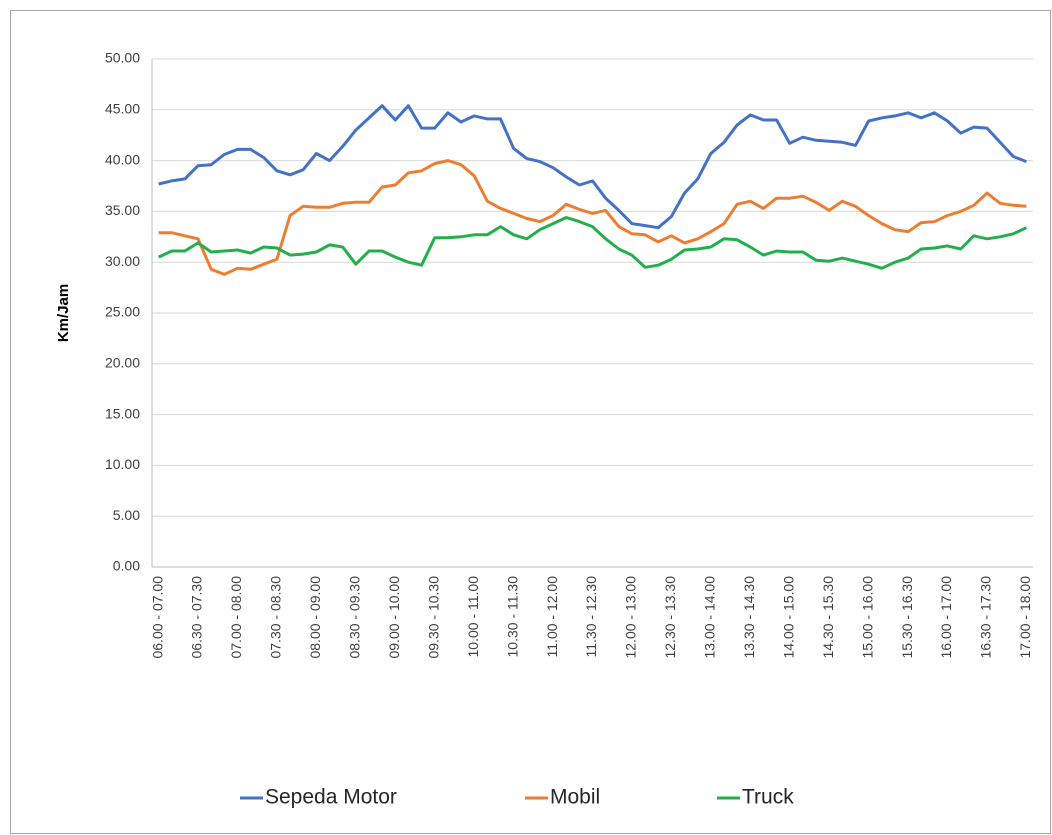 Image resolution: width=1052 pixels, height=835 pixels. Describe the element at coordinates (122, 261) in the screenshot. I see `y-tick-label: 30.00` at that location.